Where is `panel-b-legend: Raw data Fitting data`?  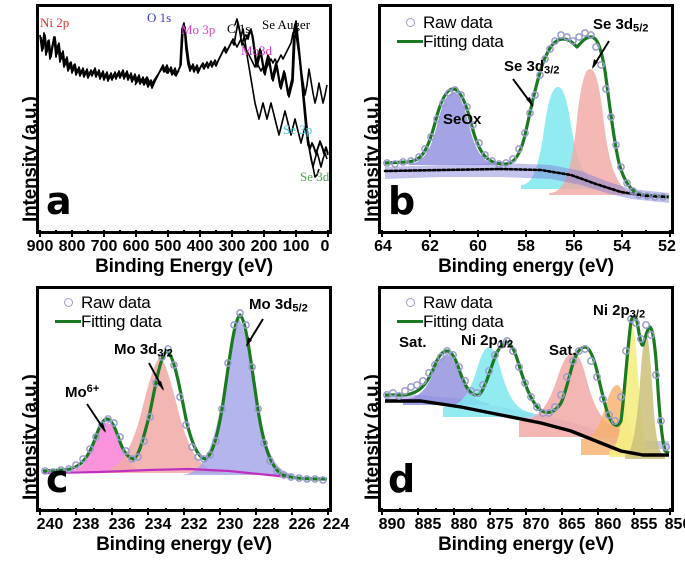
panel-b-legend: Raw data Fitting data is located at coordinates (450, 32).